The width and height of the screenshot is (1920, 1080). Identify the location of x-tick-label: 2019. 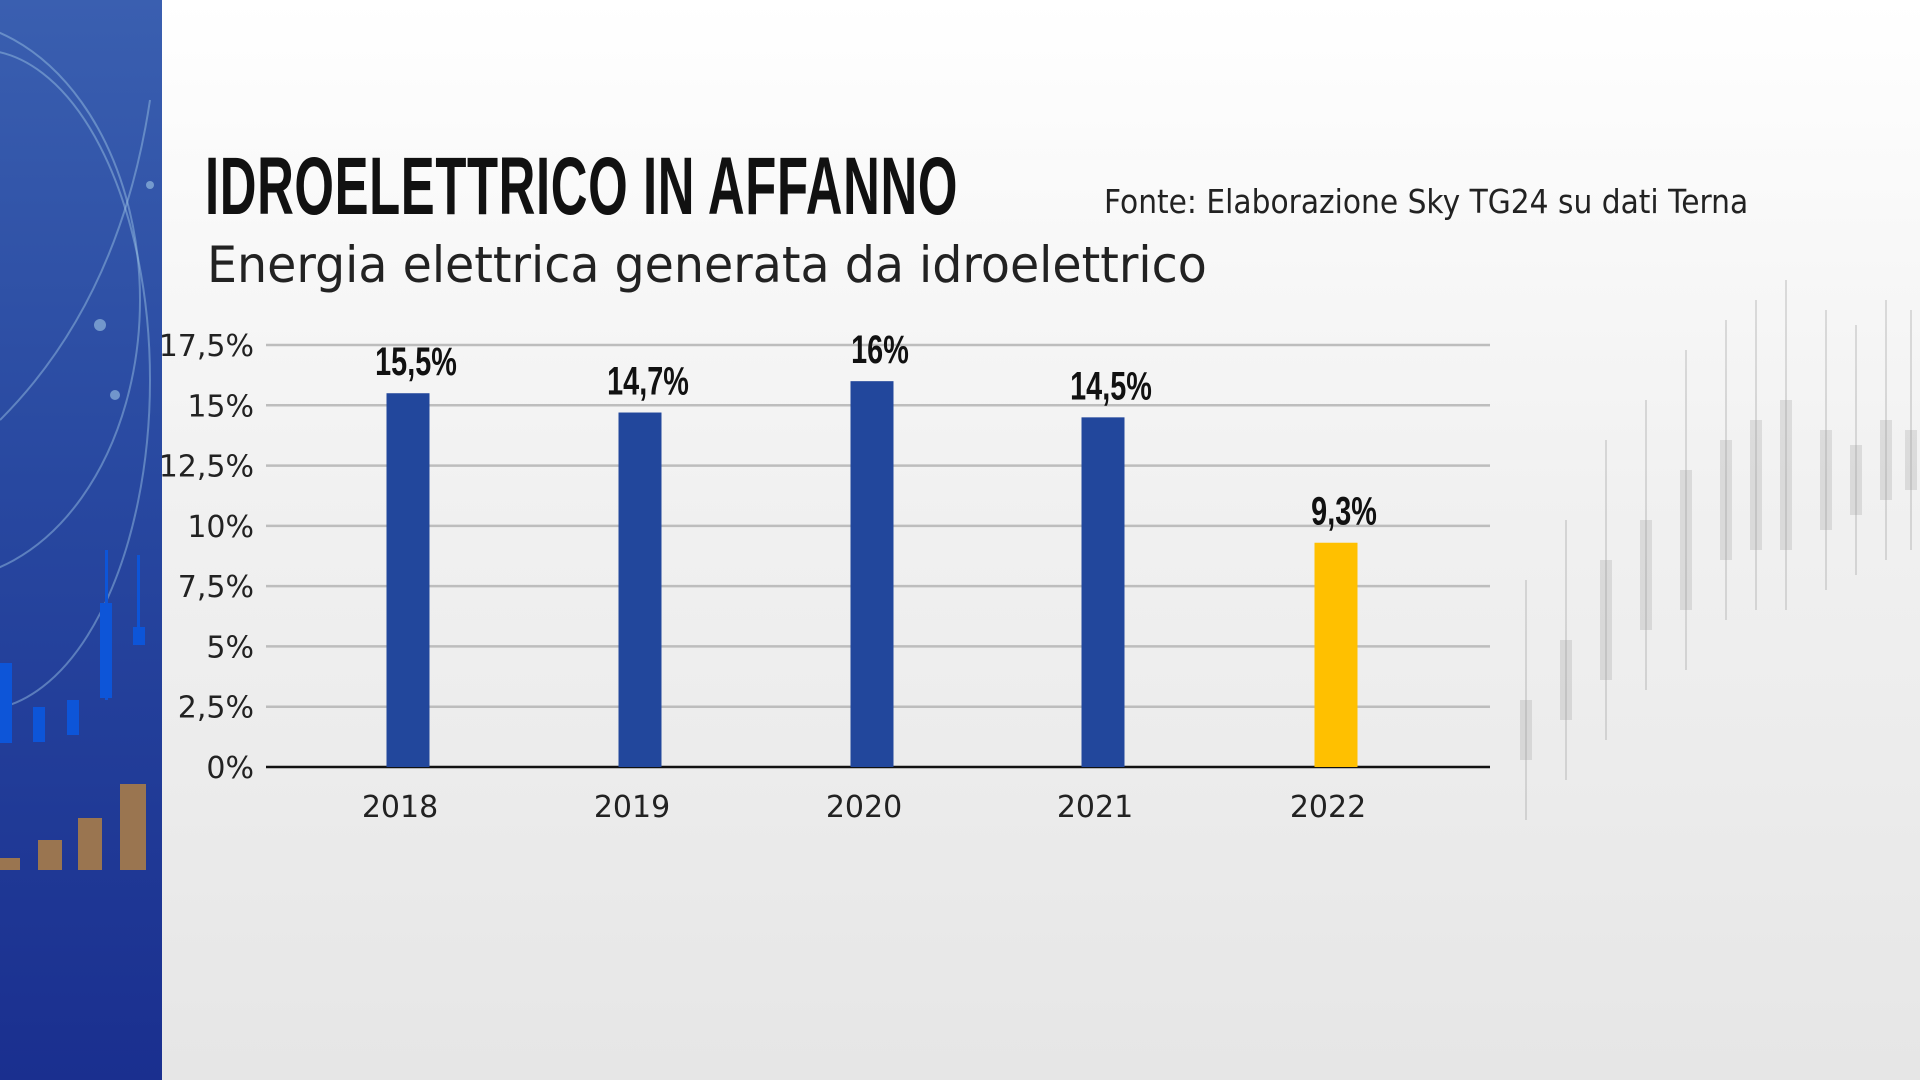
(632, 807).